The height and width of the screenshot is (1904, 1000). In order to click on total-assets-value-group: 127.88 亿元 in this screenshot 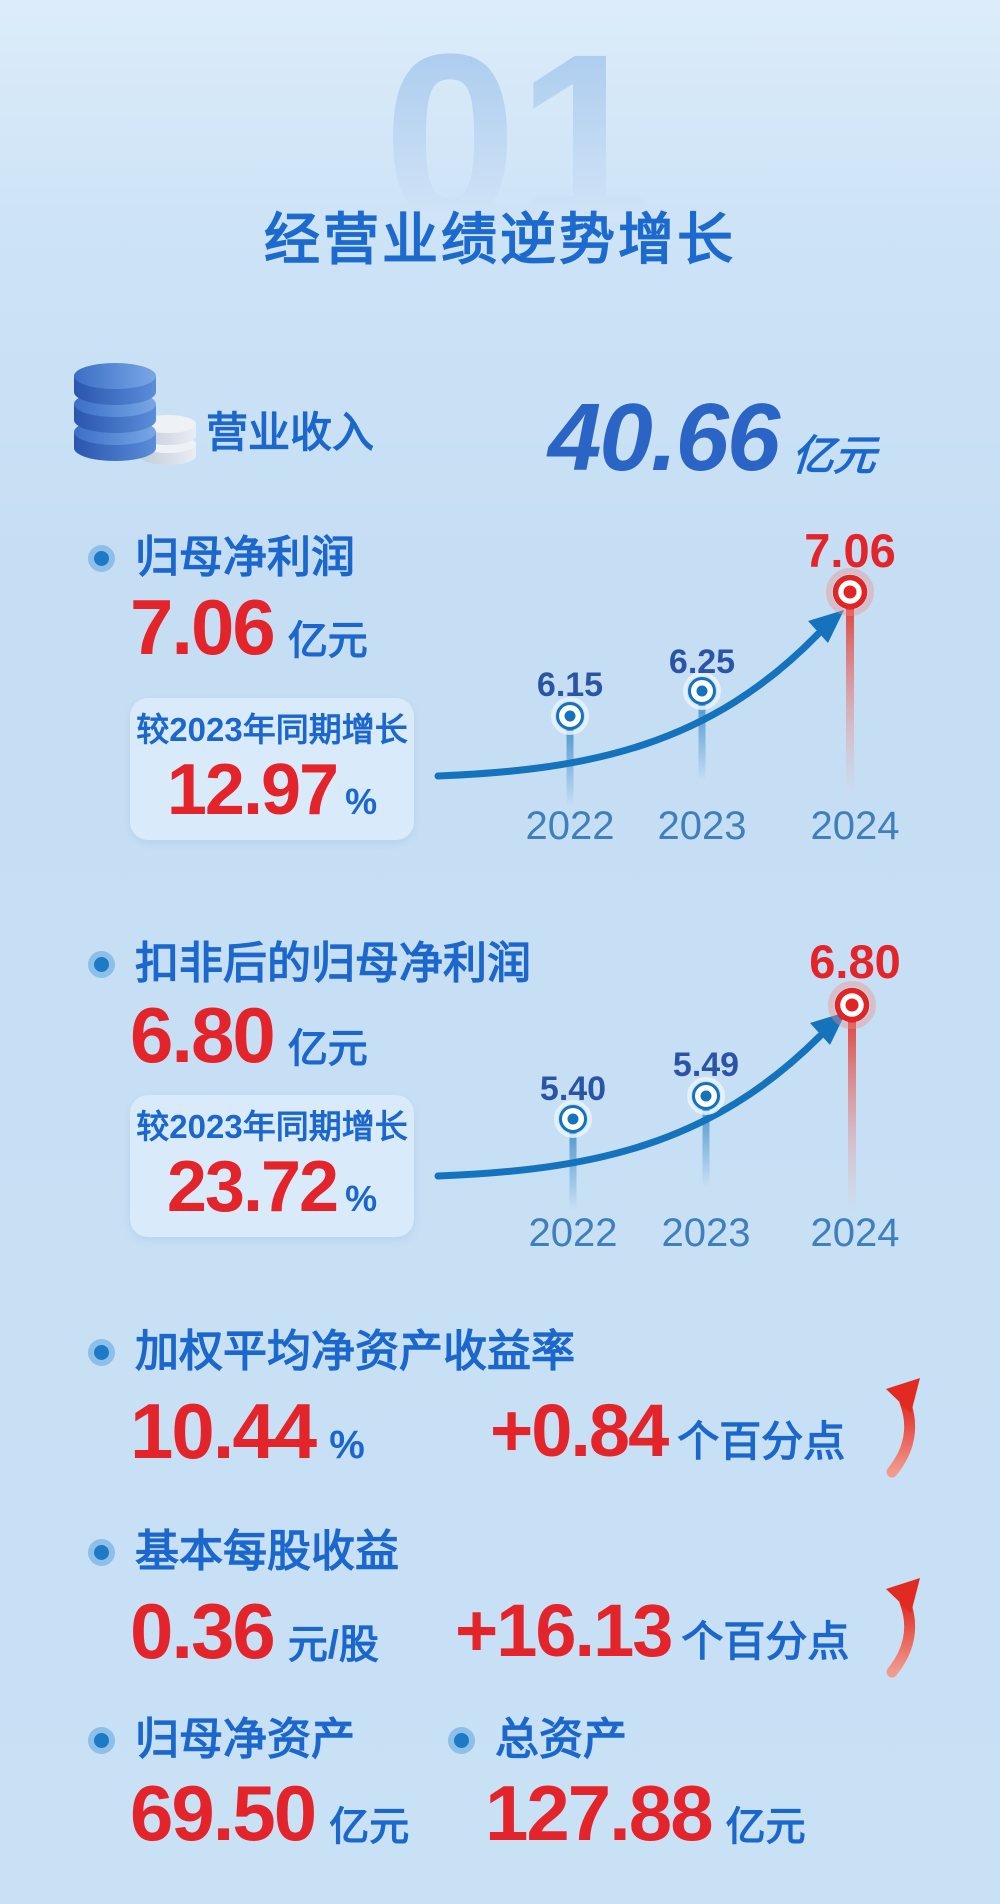, I will do `click(645, 1813)`.